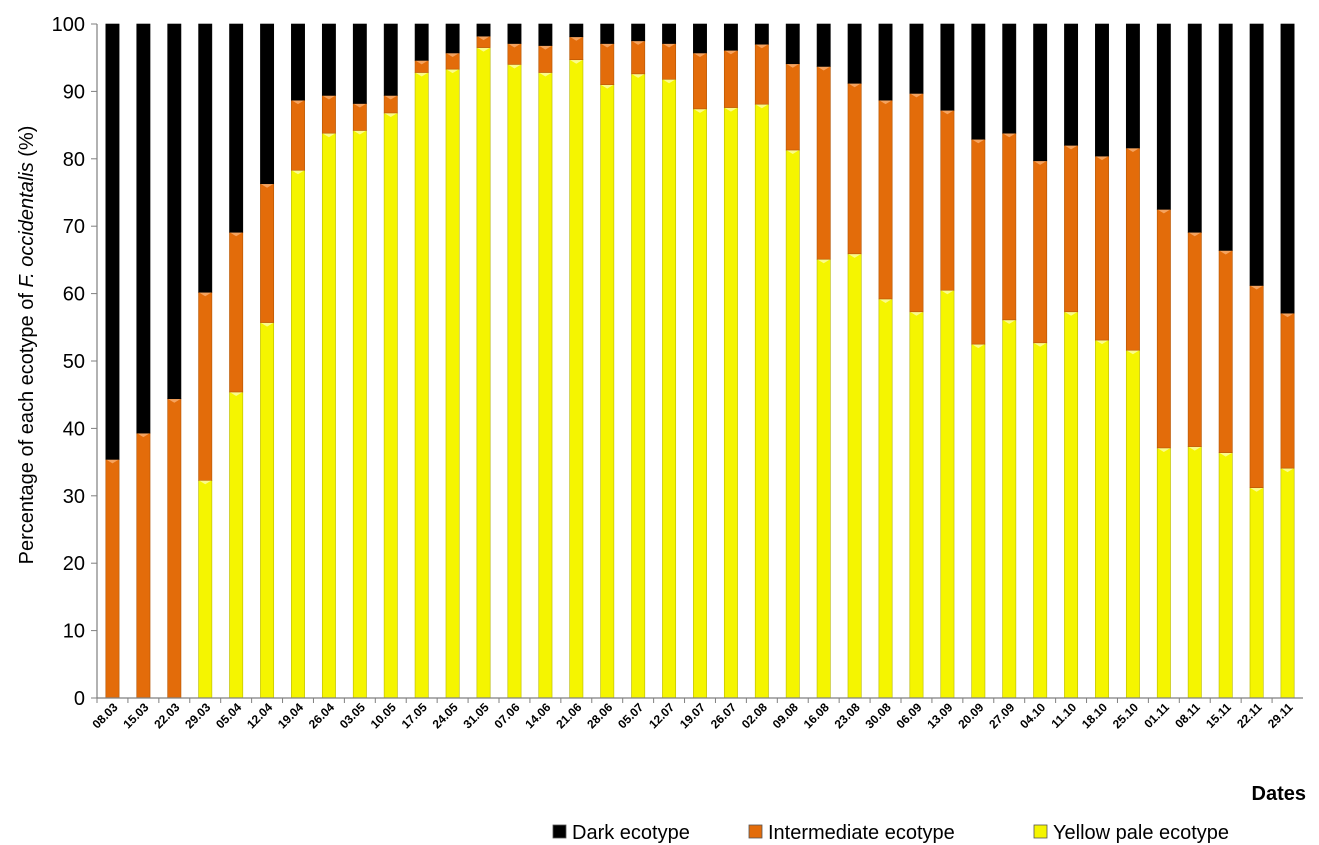 This screenshot has width=1319, height=845. I want to click on x-tick-label: 24.05, so click(445, 715).